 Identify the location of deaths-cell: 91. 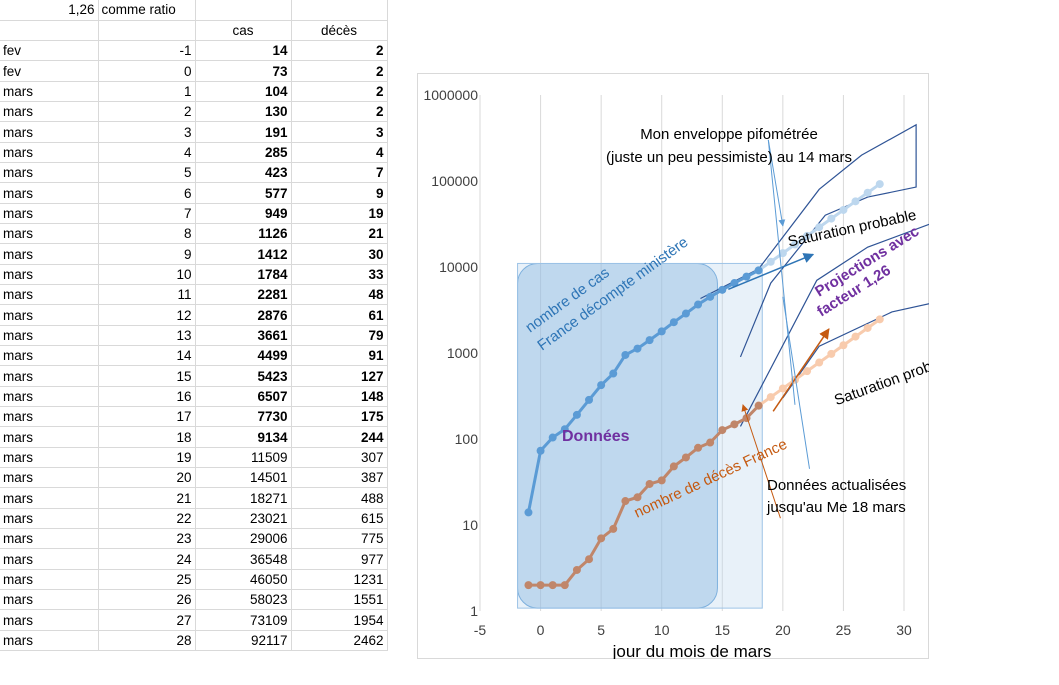
(339, 356).